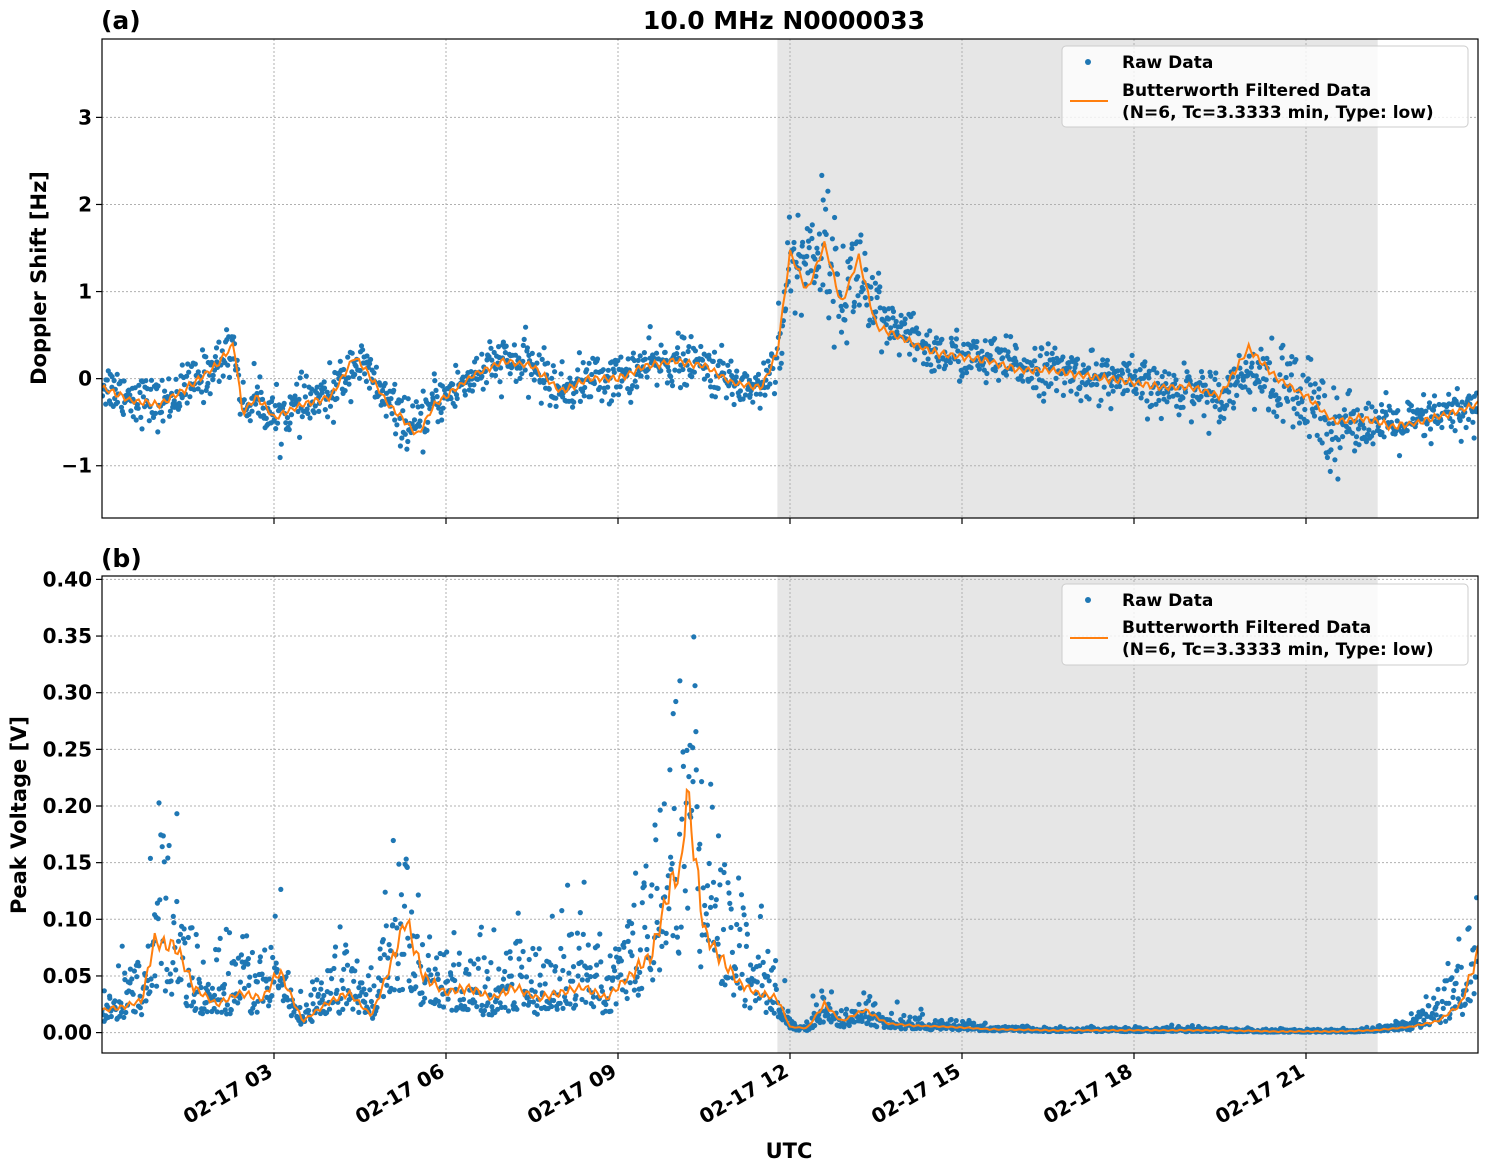  What do you see at coordinates (72, 806) in the screenshot?
I see `panel-b-y-ticks: 0.00 0.05 0.10 0.15 0.20 0.25 0.30 0.35 0.40` at bounding box center [72, 806].